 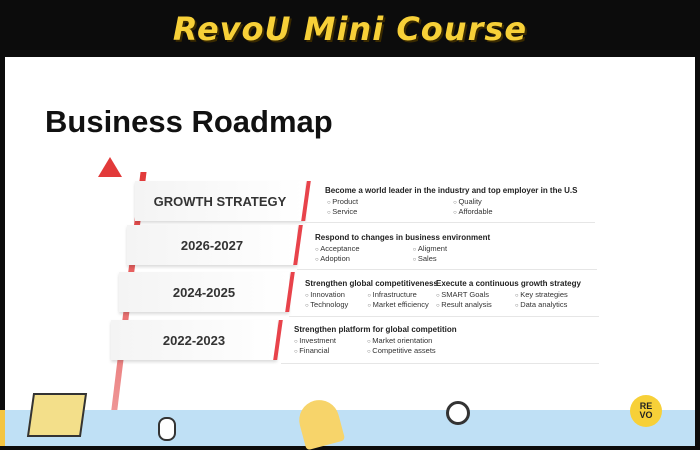 What do you see at coordinates (470, 294) in the screenshot?
I see `bullet-item: SMART Goals` at bounding box center [470, 294].